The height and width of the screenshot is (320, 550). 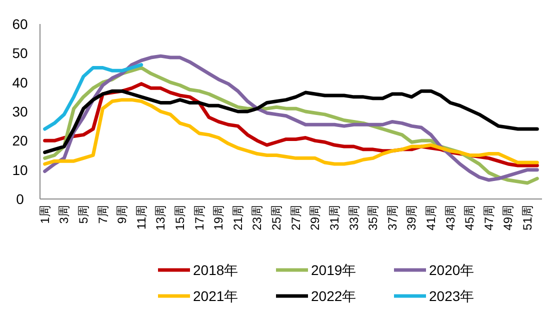 What do you see at coordinates (353, 217) in the screenshot?
I see `x-tick-label: 33周` at bounding box center [353, 217].